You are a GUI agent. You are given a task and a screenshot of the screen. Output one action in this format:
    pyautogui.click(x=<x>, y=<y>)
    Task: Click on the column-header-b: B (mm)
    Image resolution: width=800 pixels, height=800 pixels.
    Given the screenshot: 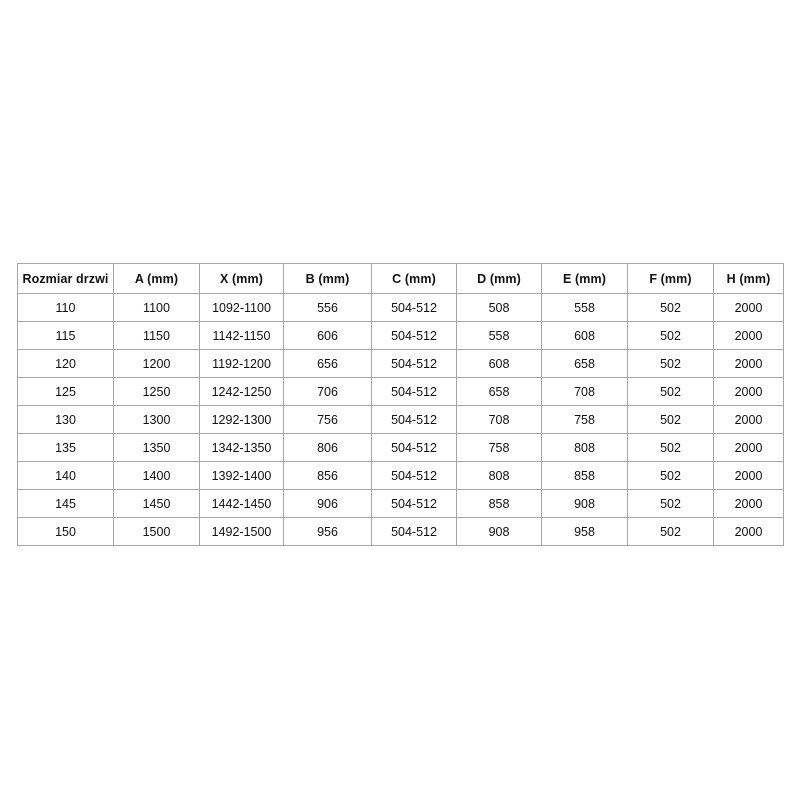 What is the action you would take?
    pyautogui.click(x=327, y=278)
    